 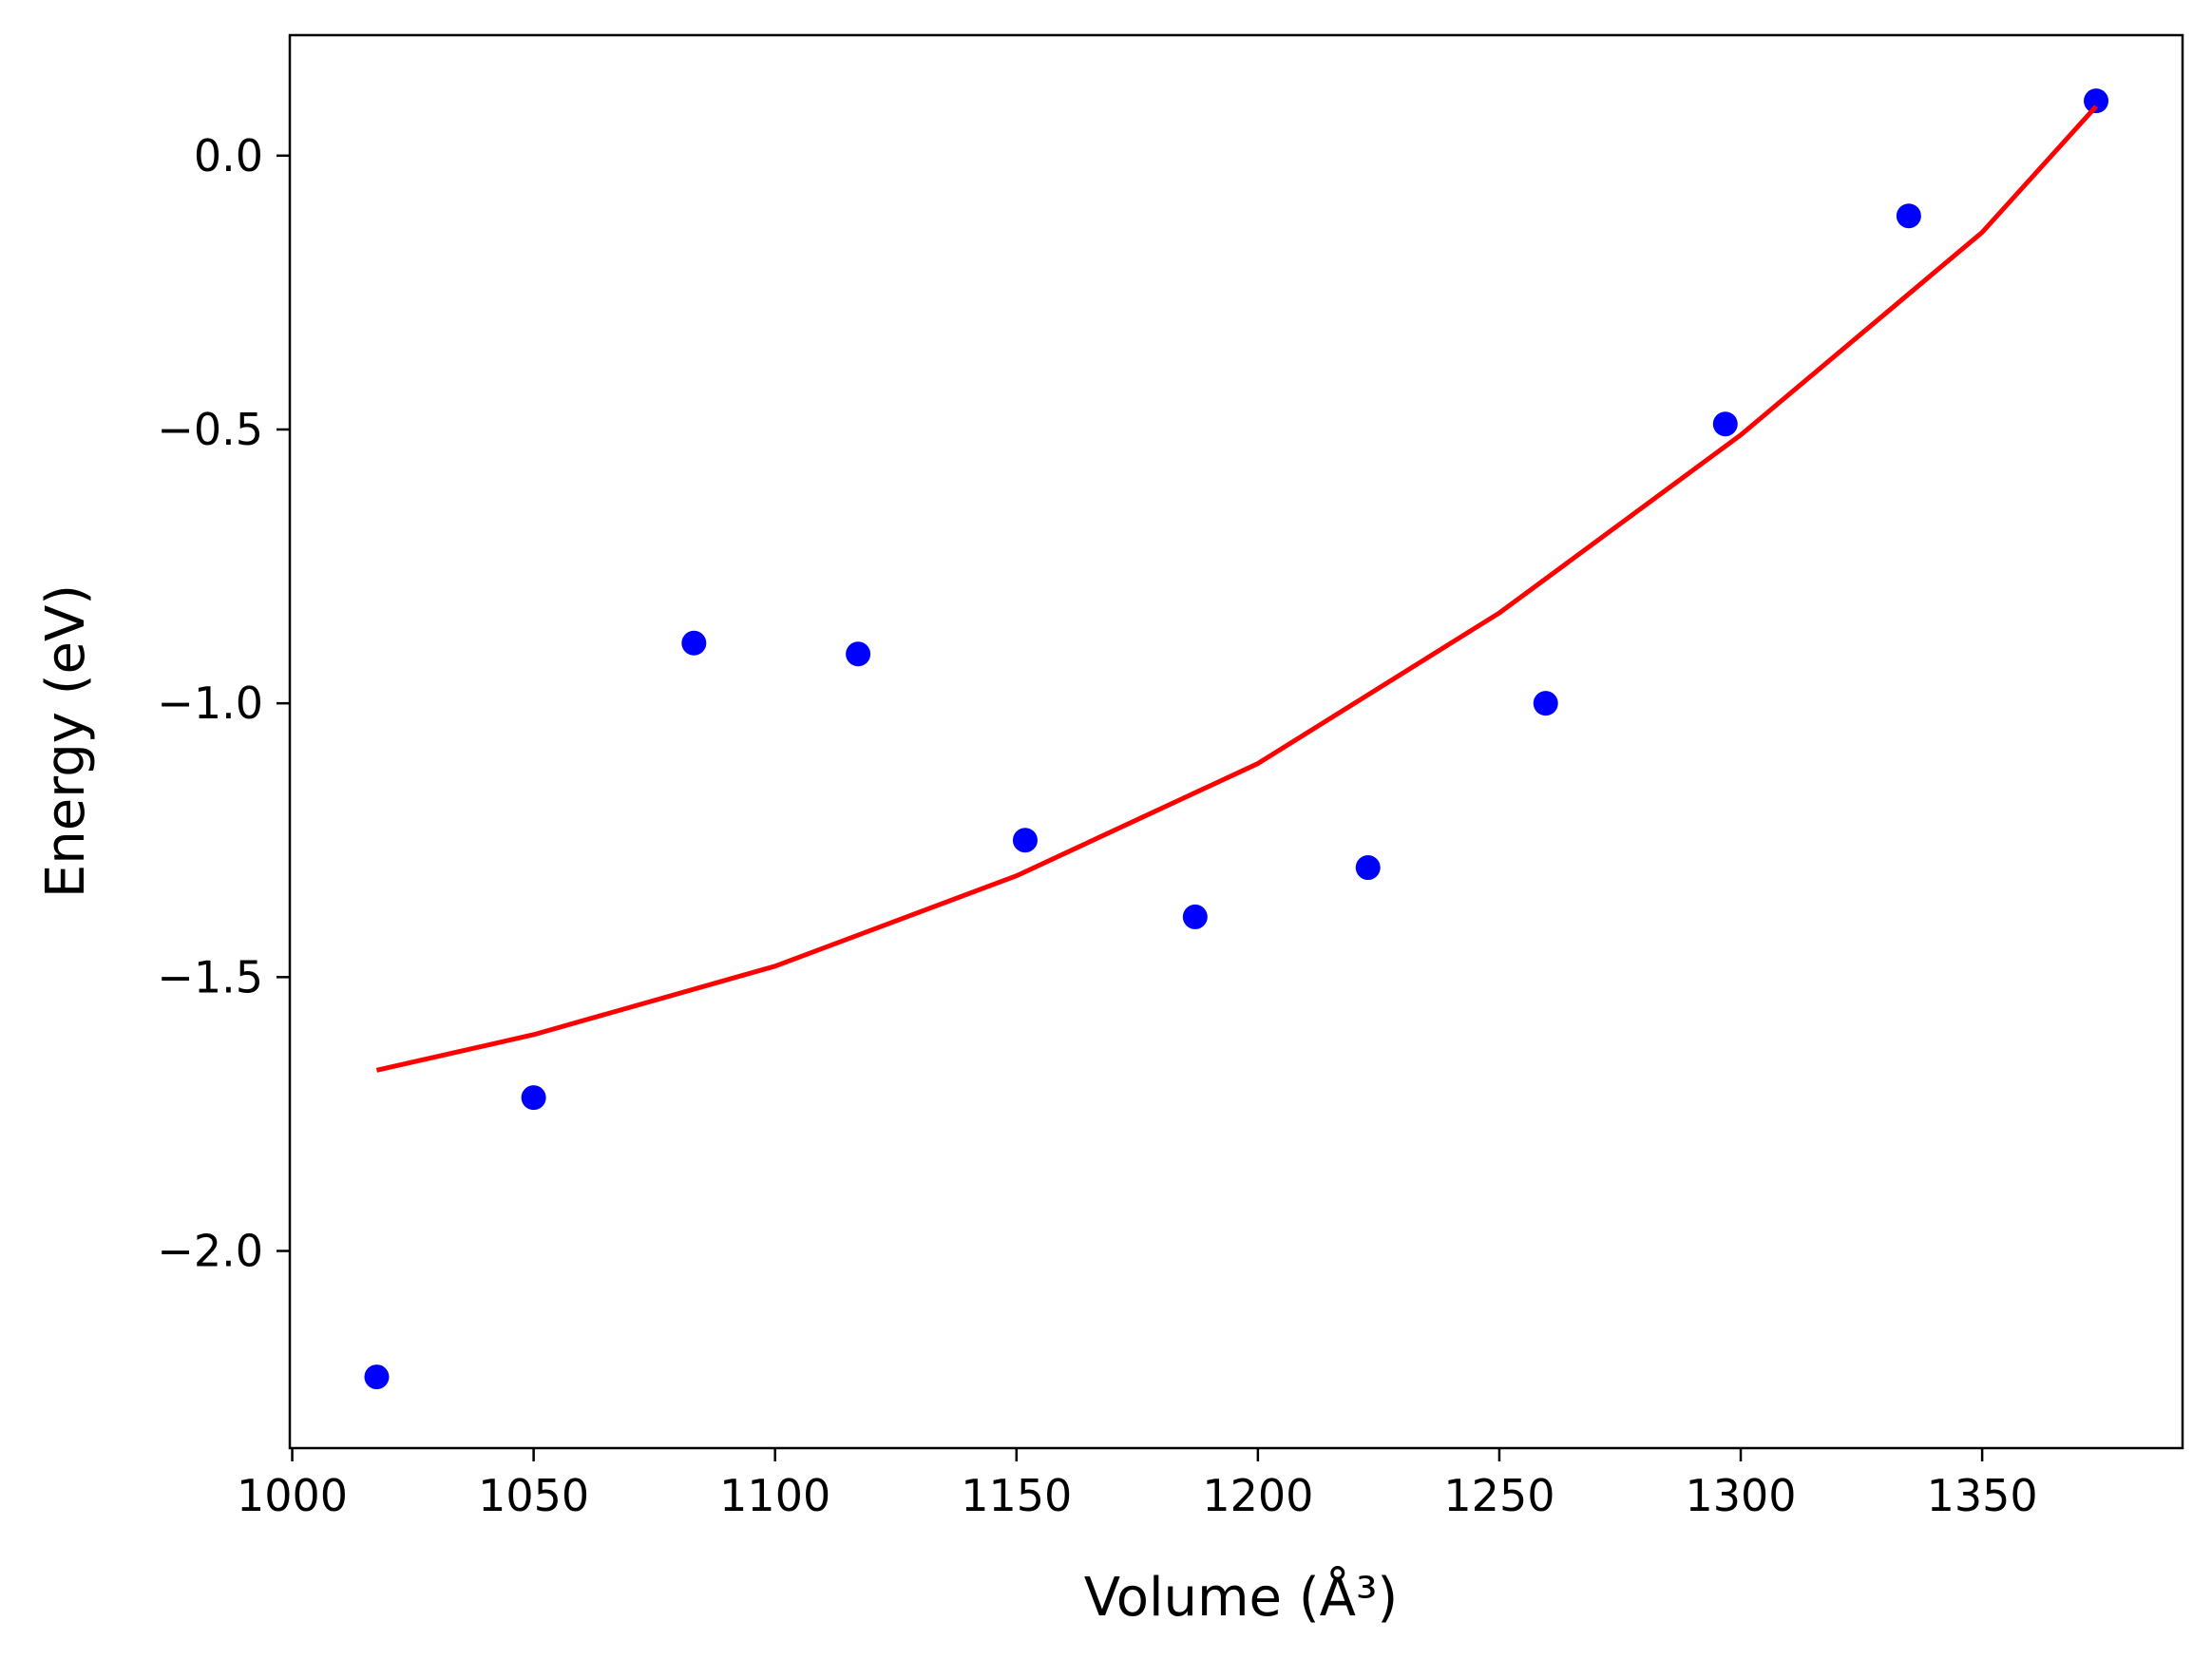 What do you see at coordinates (229, 155) in the screenshot?
I see `y-tick-label: 0.0` at bounding box center [229, 155].